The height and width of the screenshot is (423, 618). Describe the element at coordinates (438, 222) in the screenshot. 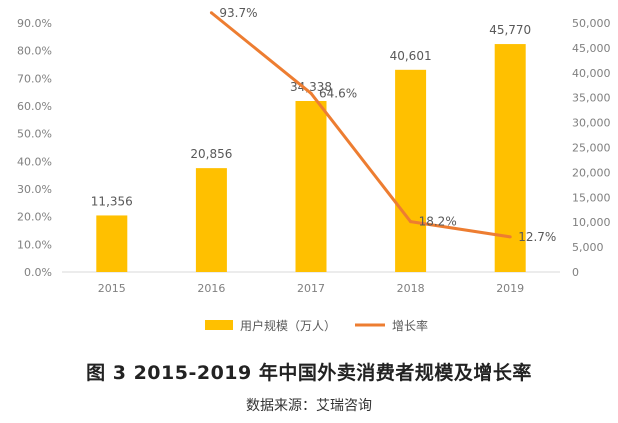

I see `line-data-label: 18.2%` at that location.